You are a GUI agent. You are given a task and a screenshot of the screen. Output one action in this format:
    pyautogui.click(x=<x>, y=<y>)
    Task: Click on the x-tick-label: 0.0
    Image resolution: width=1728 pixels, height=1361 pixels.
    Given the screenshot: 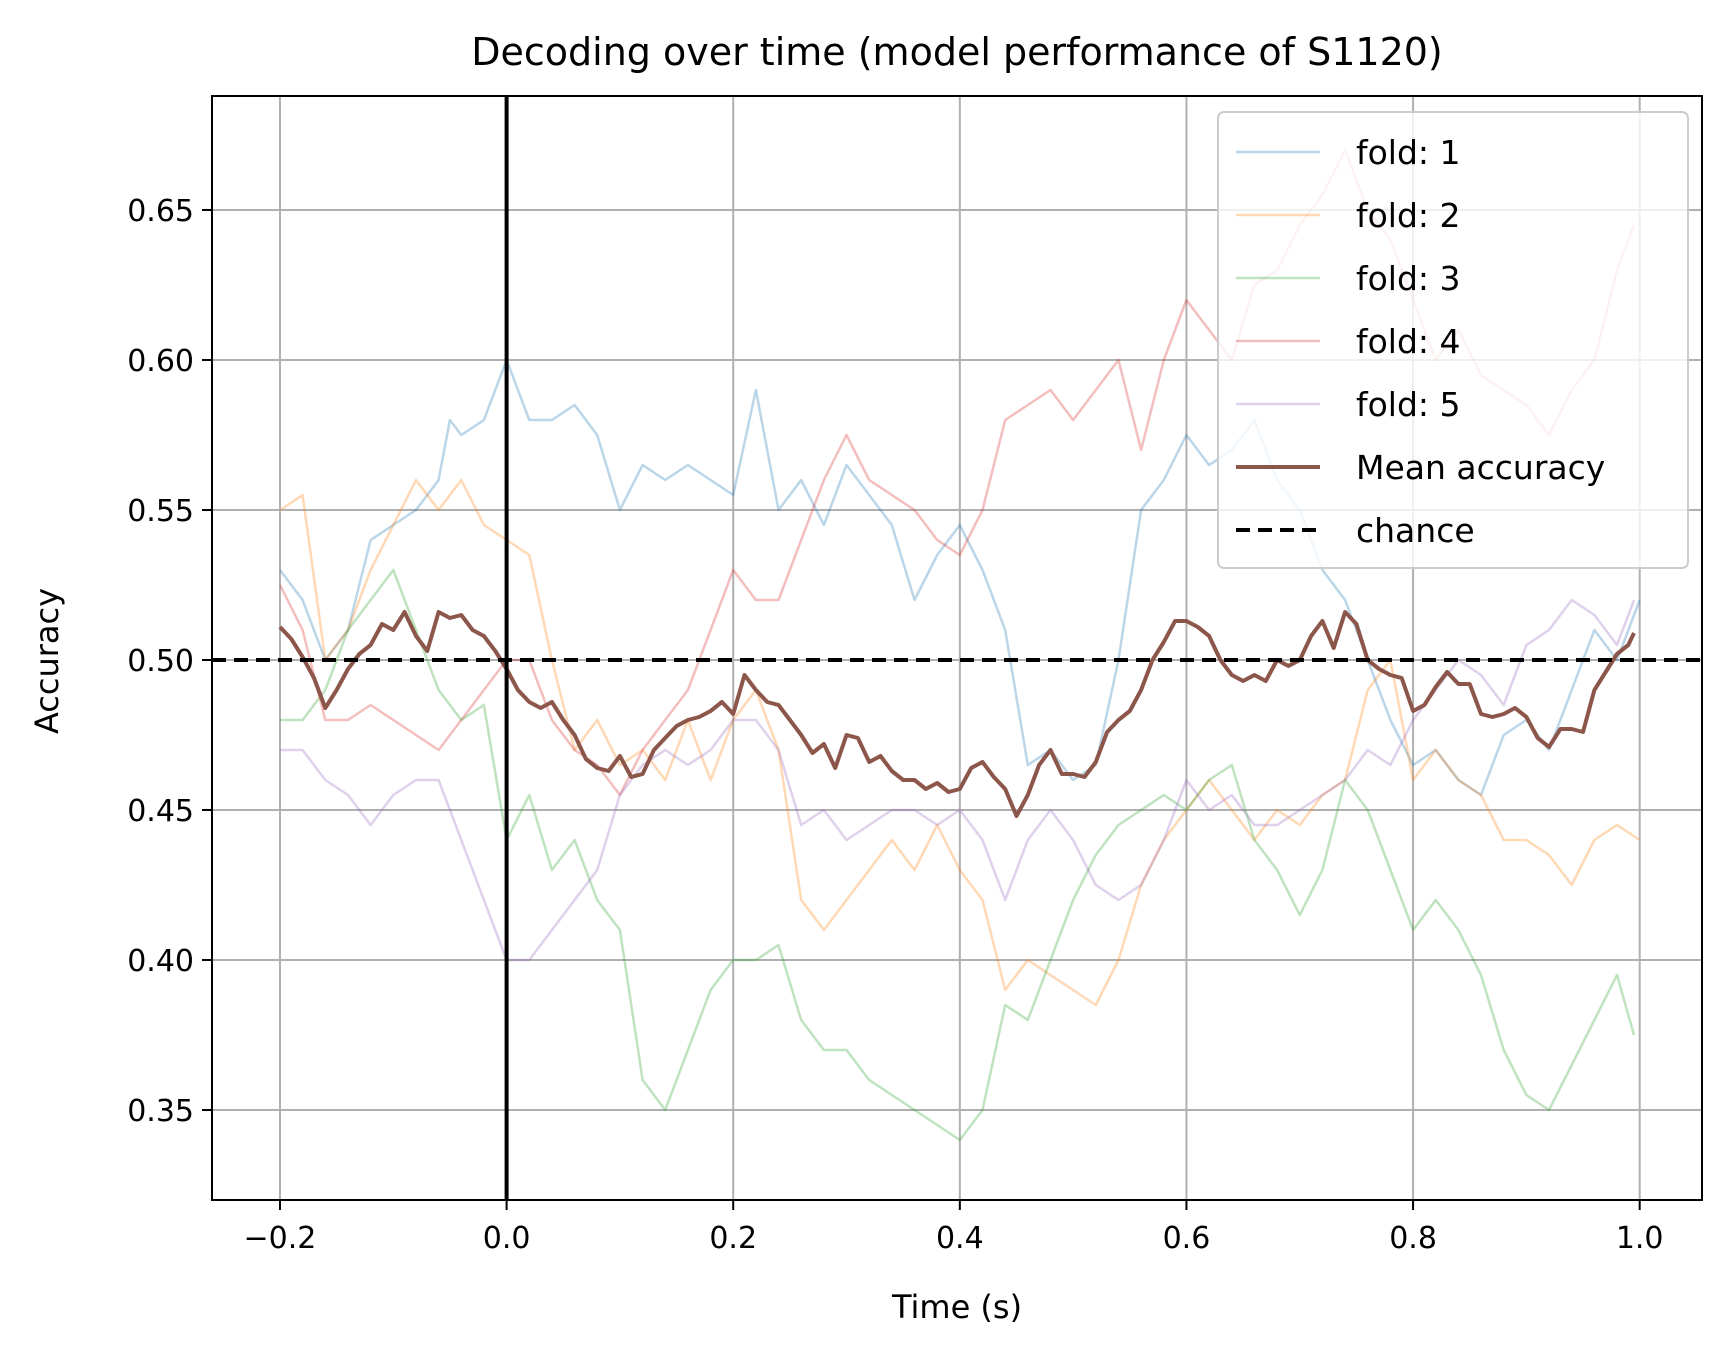 What is the action you would take?
    pyautogui.click(x=507, y=1238)
    